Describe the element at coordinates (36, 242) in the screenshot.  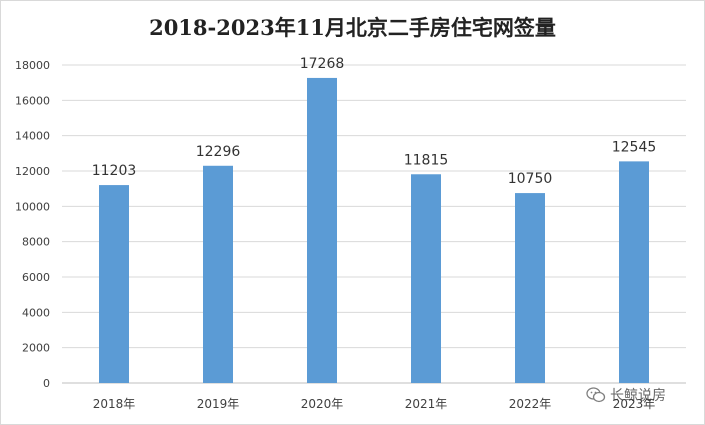
I see `y-tick-label: 8000` at that location.